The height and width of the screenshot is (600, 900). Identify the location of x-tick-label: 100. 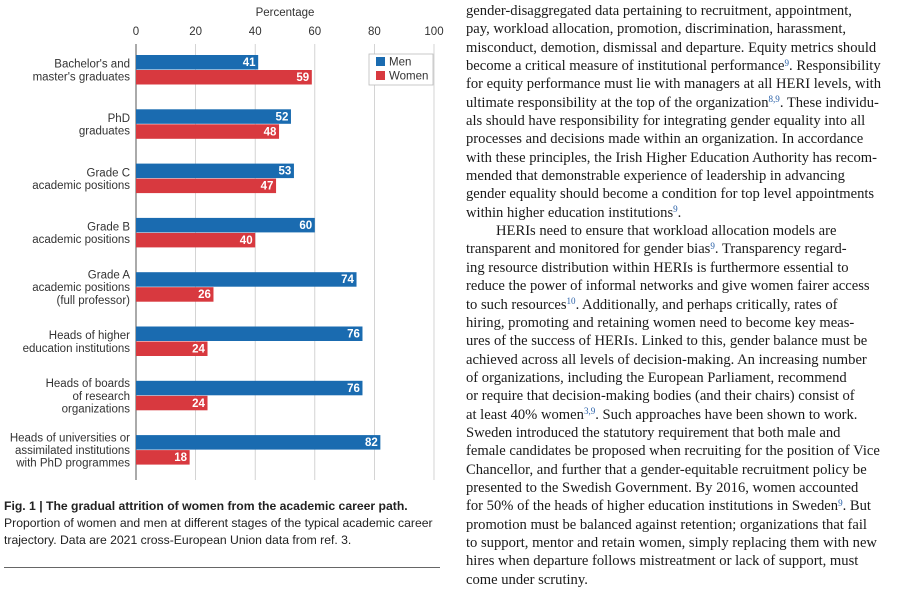
(433, 32).